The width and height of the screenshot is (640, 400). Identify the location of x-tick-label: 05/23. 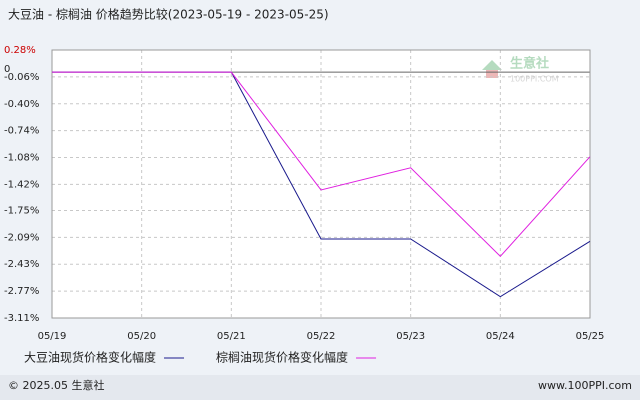
(410, 336).